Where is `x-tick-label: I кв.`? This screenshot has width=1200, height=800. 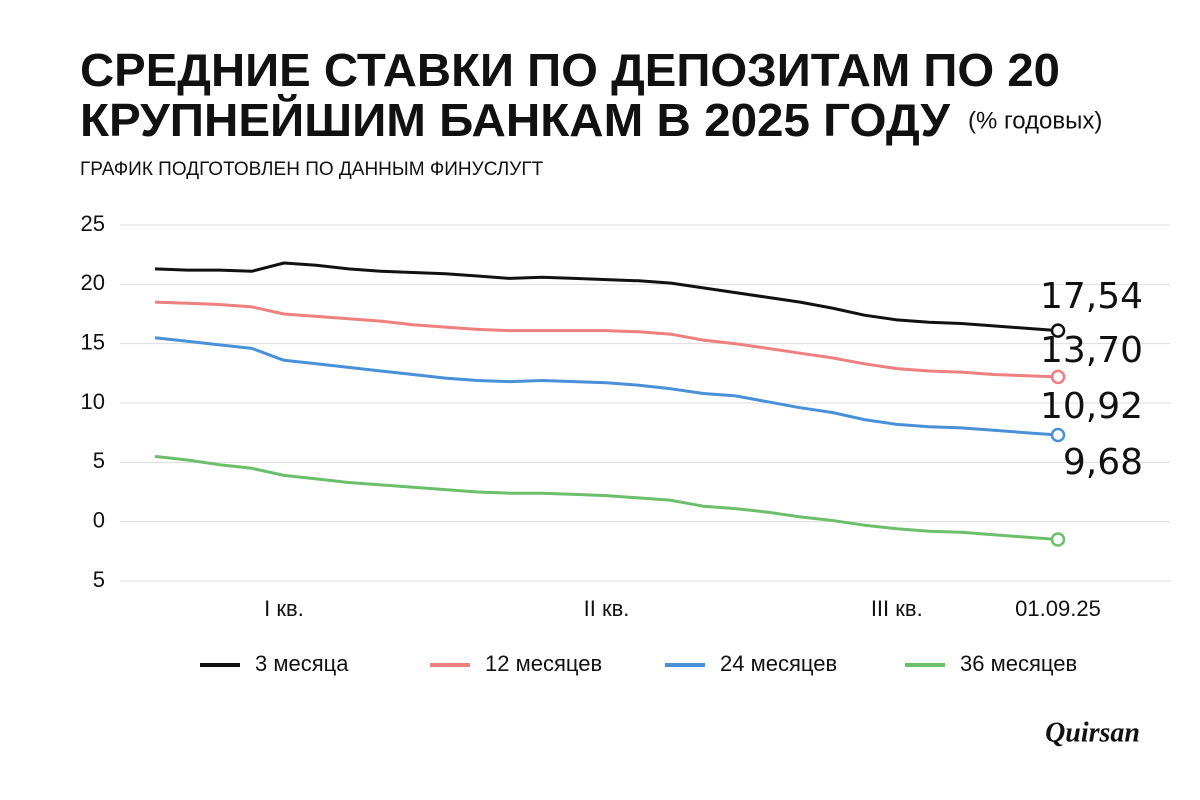
x-tick-label: I кв. is located at coordinates (284, 608).